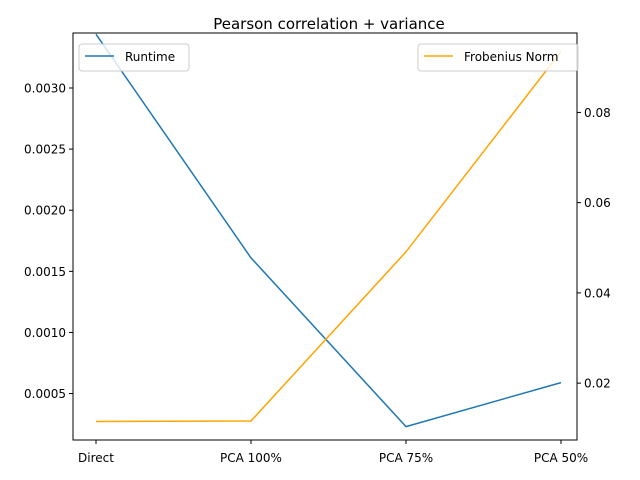 The width and height of the screenshot is (640, 480). What do you see at coordinates (511, 57) in the screenshot?
I see `legend-label-frobenius-norm: Frobenius Norm` at bounding box center [511, 57].